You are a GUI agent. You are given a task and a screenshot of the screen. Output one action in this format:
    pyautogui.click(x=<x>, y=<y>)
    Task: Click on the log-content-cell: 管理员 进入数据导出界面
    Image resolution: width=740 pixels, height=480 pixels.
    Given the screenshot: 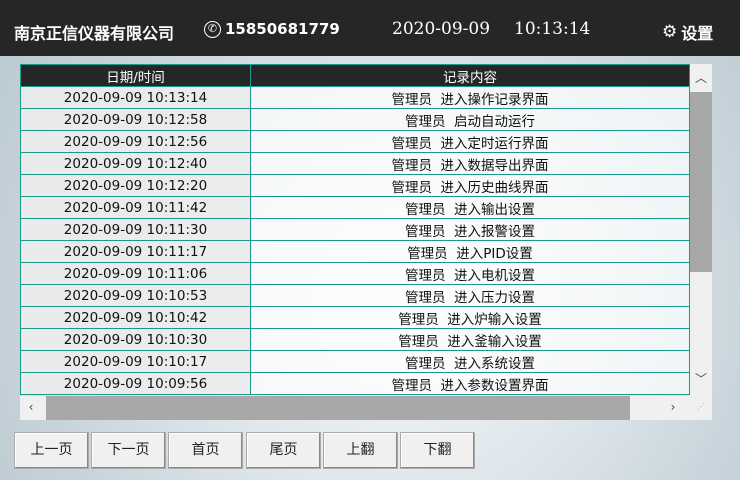 What is the action you would take?
    pyautogui.click(x=470, y=163)
    